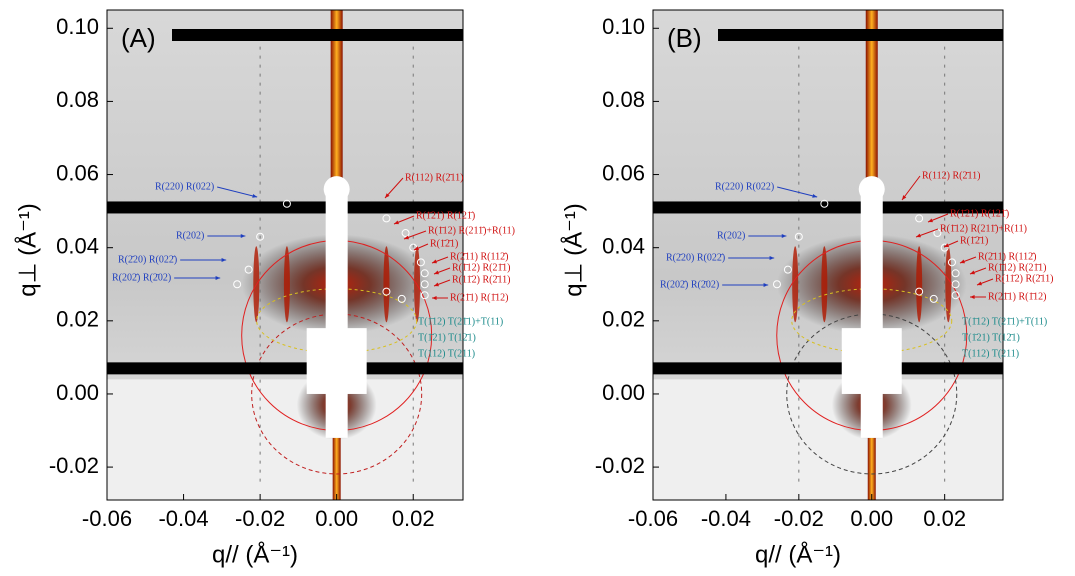 The image size is (1075, 576). What do you see at coordinates (77, 172) in the screenshot?
I see `y-tick-label: 0.06` at bounding box center [77, 172].